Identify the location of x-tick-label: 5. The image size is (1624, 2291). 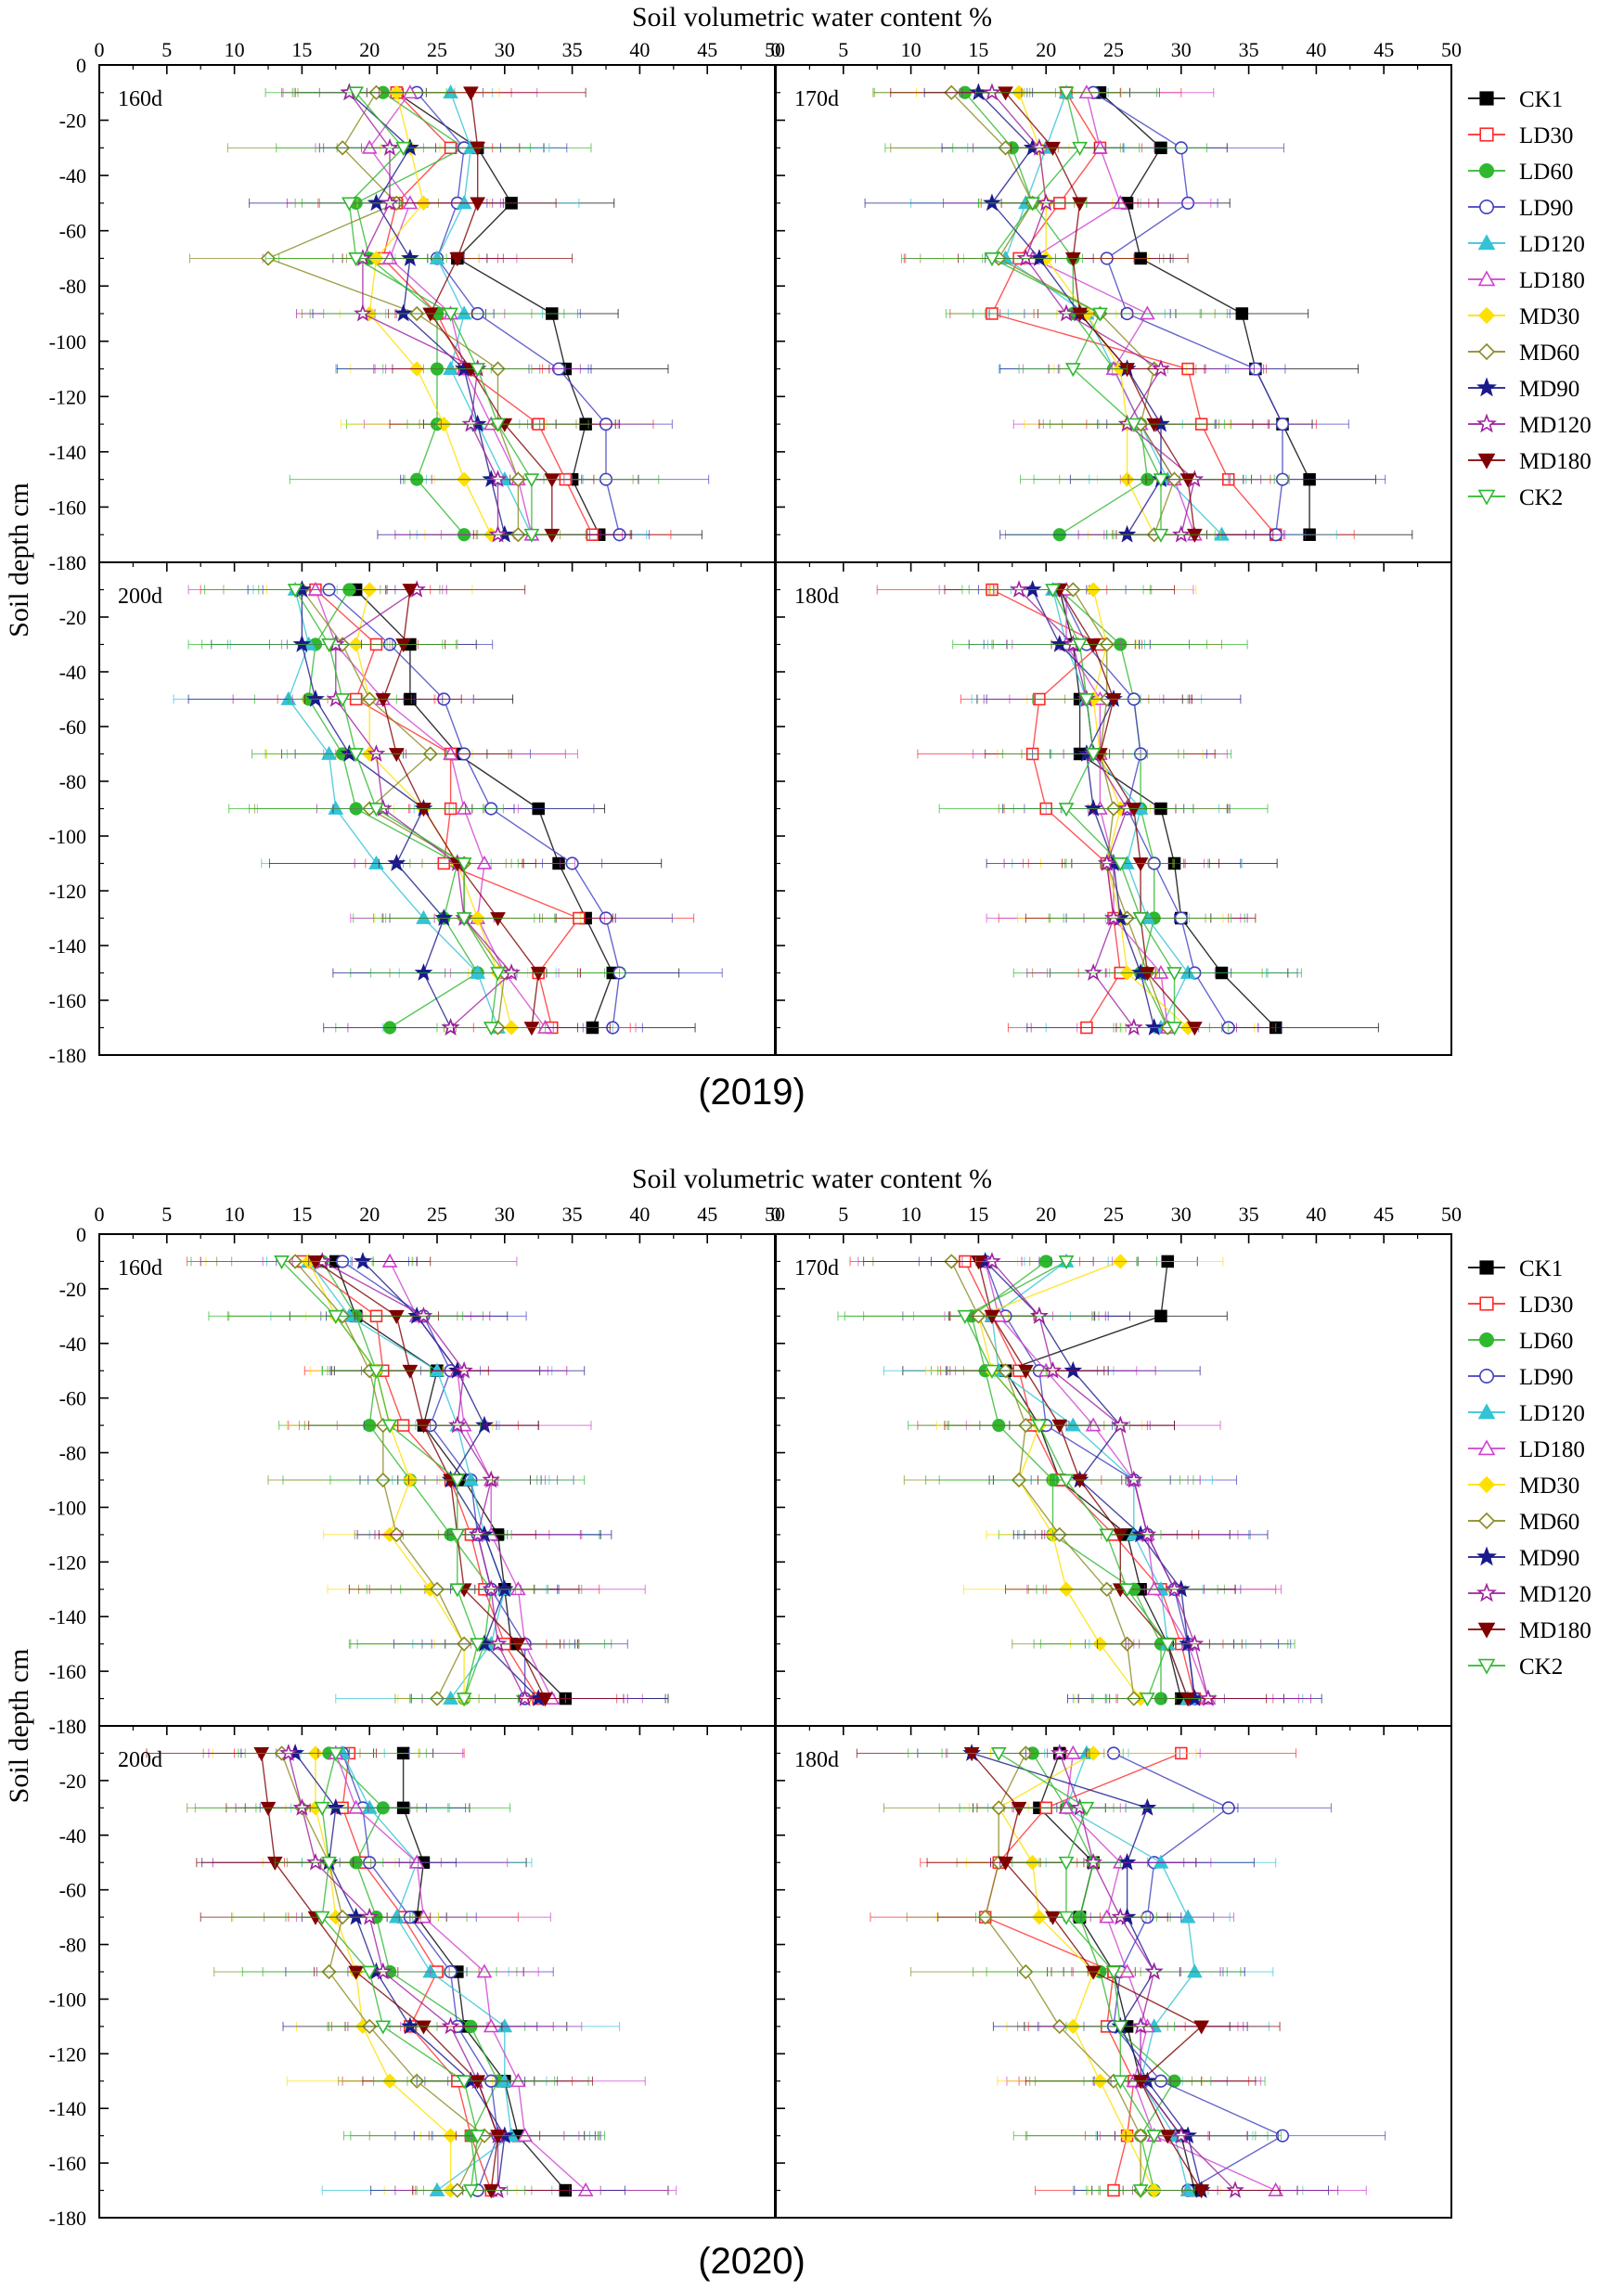
(843, 1214).